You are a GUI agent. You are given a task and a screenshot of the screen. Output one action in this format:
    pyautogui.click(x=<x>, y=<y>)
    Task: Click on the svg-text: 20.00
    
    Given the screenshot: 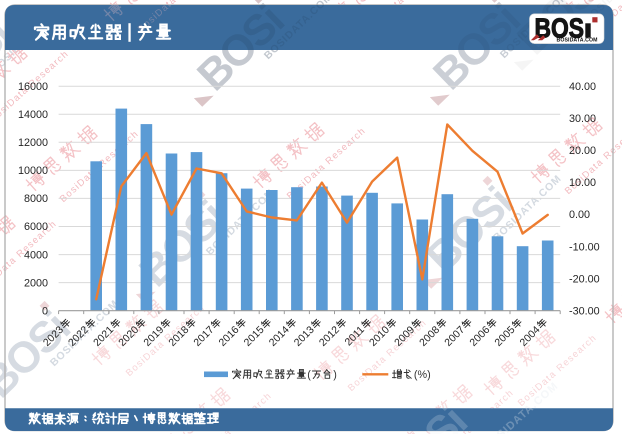 What is the action you would take?
    pyautogui.click(x=582, y=151)
    